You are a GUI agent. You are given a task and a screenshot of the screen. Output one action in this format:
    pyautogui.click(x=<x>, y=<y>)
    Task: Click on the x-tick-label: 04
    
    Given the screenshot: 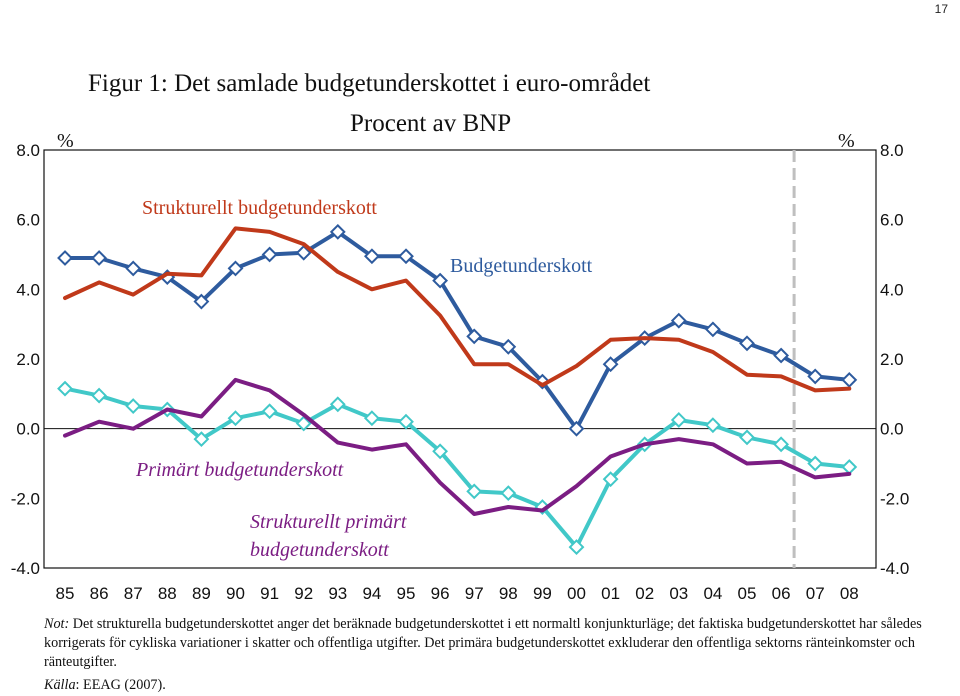 What is the action you would take?
    pyautogui.click(x=712, y=593)
    